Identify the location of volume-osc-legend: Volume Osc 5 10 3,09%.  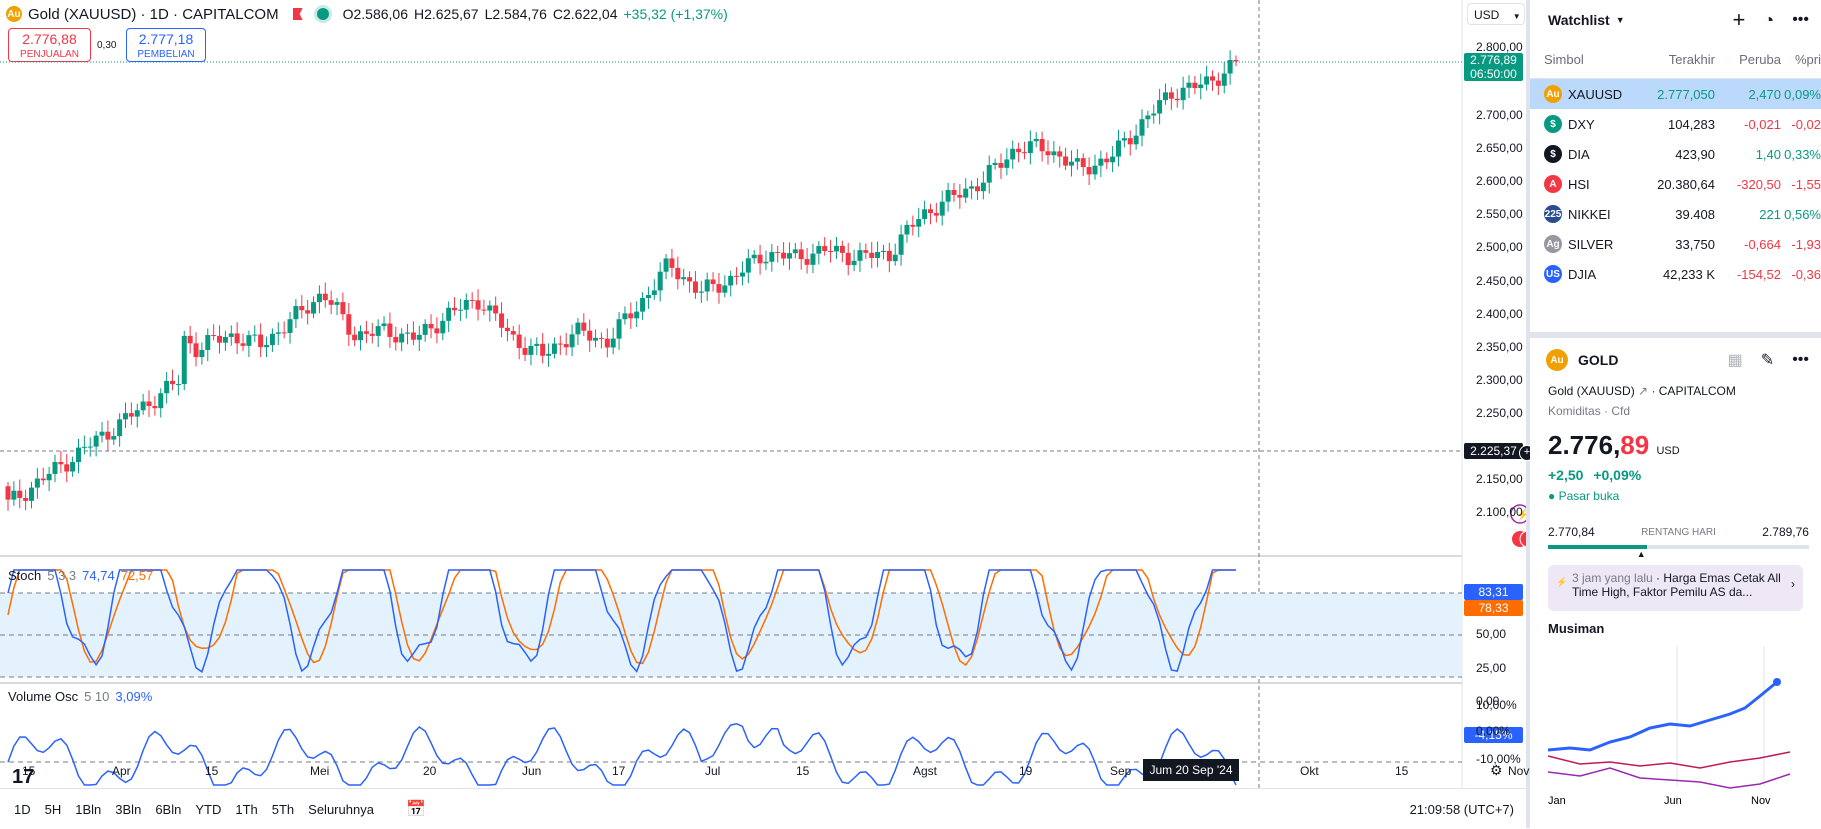
(80, 696).